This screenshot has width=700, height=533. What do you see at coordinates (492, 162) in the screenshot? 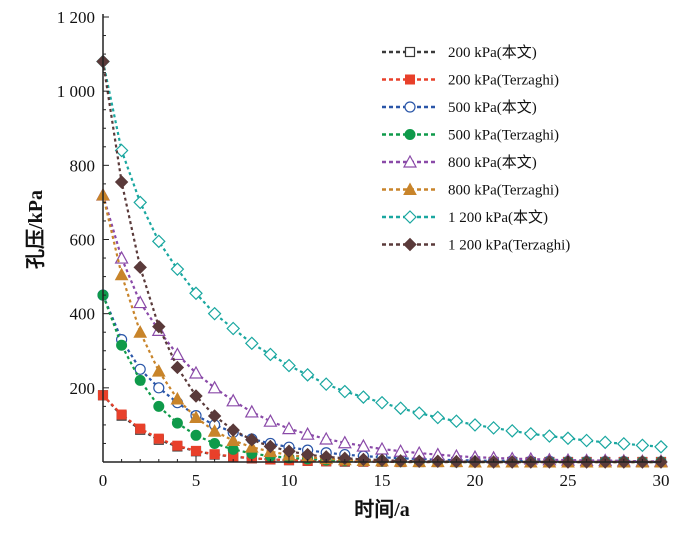
I see `legend-label: 800 kPa(本文)` at bounding box center [492, 162].